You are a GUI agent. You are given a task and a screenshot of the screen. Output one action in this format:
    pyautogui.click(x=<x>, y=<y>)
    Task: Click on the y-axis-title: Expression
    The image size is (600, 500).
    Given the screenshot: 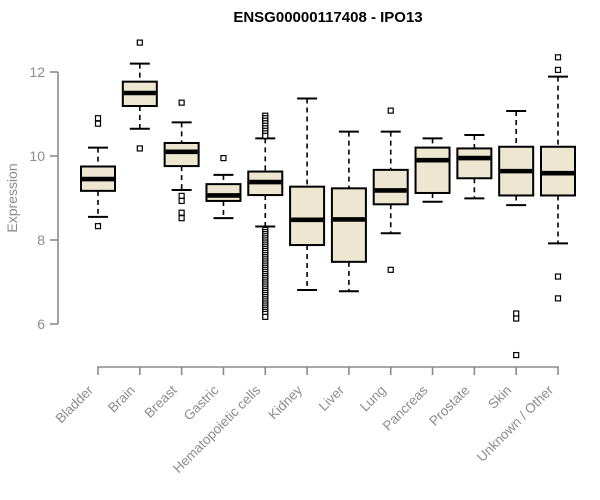 What is the action you would take?
    pyautogui.click(x=12, y=197)
    